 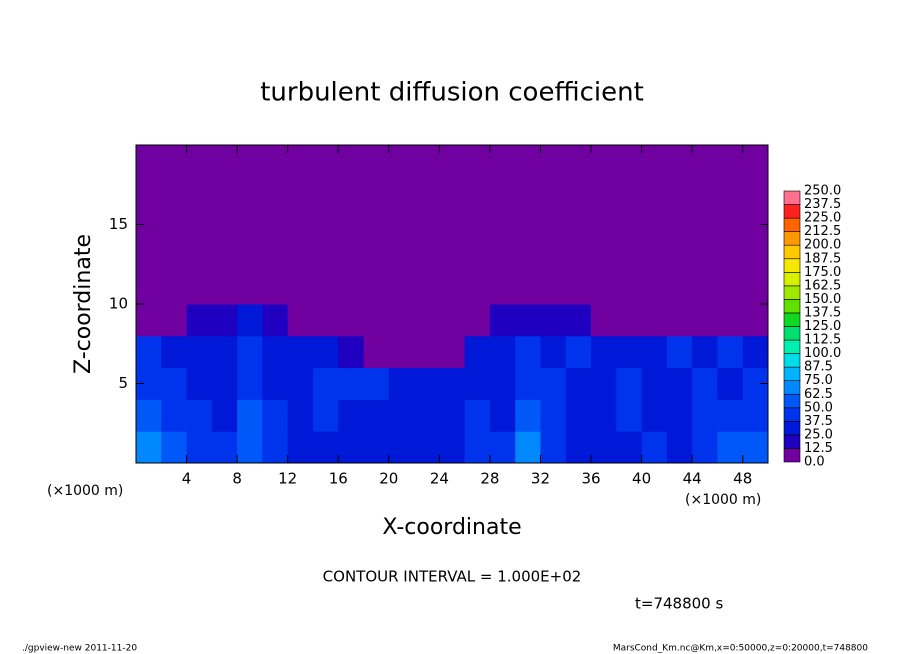 What do you see at coordinates (822, 245) in the screenshot?
I see `colorbar-label: 200.0` at bounding box center [822, 245].